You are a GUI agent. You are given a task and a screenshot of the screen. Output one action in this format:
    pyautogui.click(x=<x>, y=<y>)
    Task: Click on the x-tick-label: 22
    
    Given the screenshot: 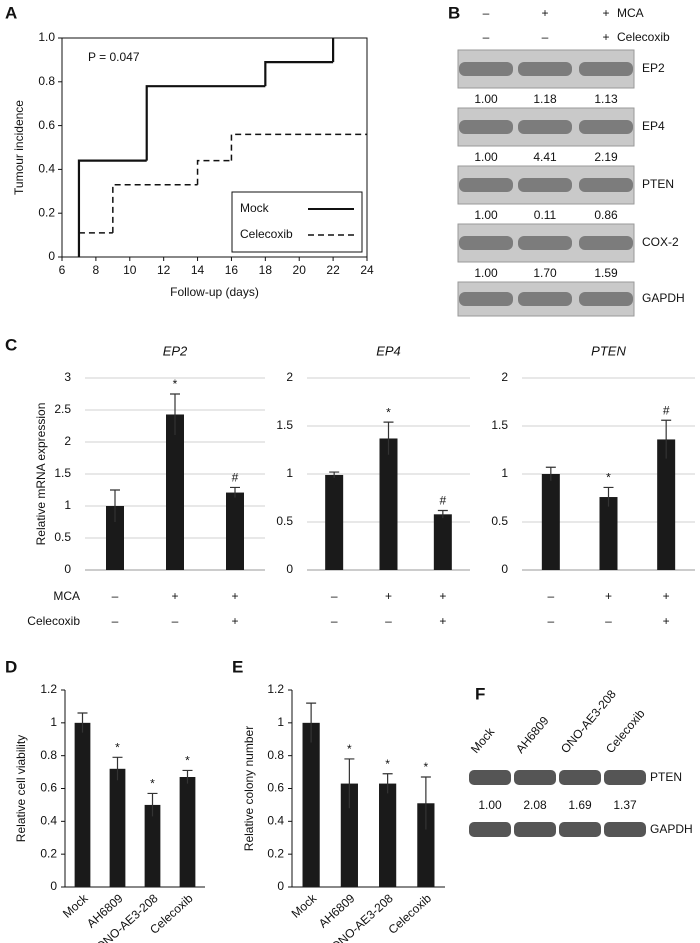 What is the action you would take?
    pyautogui.click(x=333, y=270)
    